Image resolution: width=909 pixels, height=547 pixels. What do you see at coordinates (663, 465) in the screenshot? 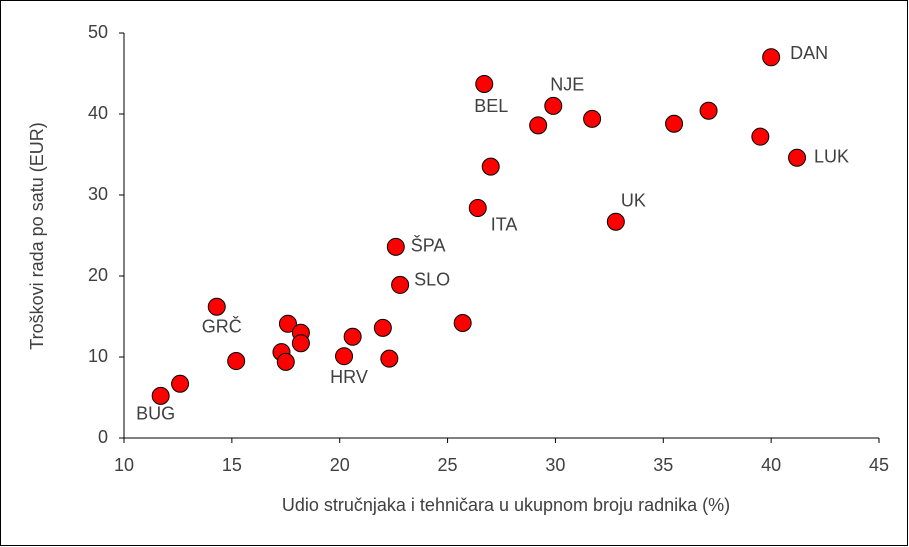
I see `x-tick-label: 35` at bounding box center [663, 465].